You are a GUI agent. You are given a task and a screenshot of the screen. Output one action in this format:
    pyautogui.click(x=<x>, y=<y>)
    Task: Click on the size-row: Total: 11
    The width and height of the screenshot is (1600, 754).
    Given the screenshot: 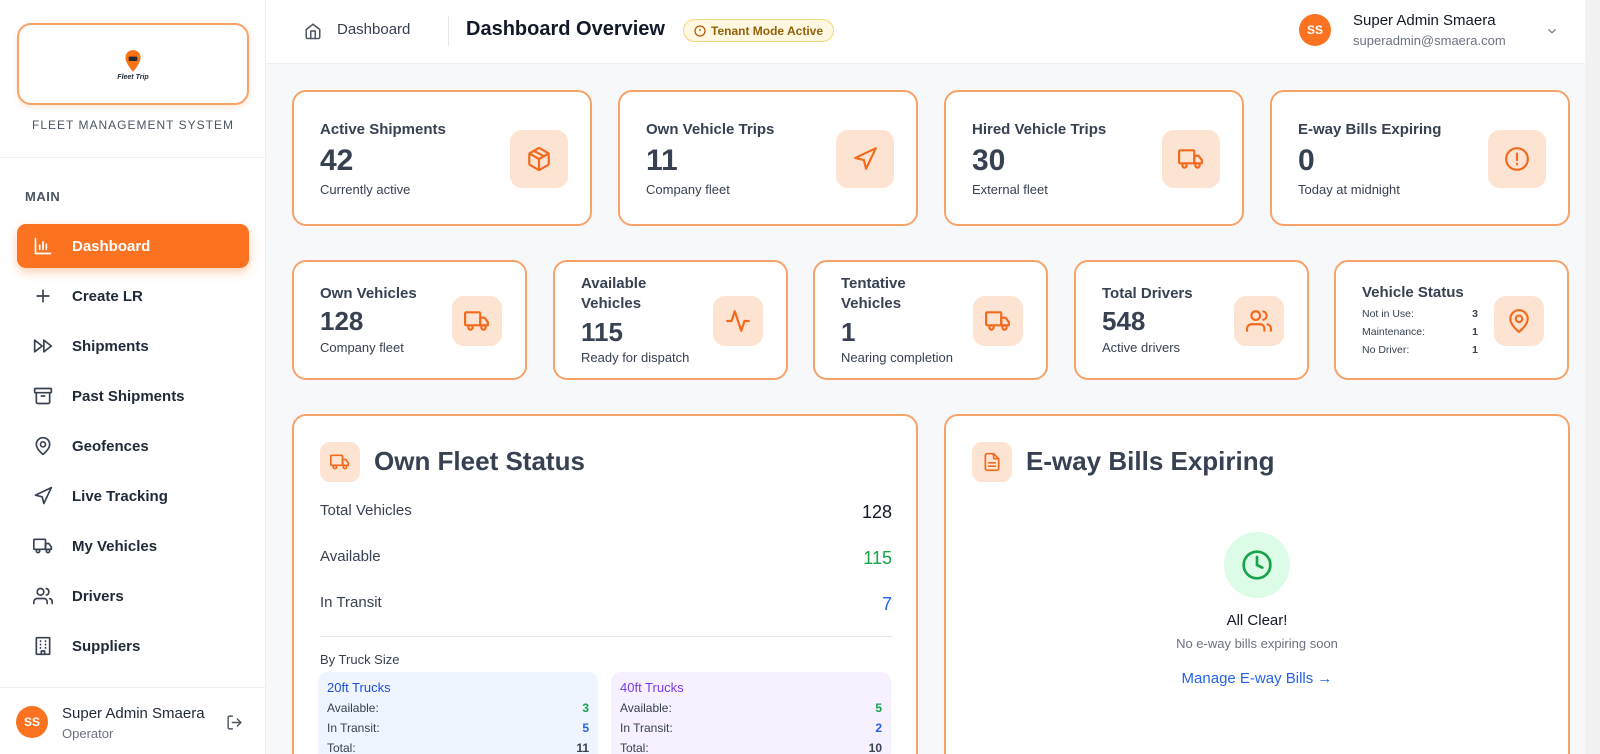 What is the action you would take?
    pyautogui.click(x=458, y=747)
    